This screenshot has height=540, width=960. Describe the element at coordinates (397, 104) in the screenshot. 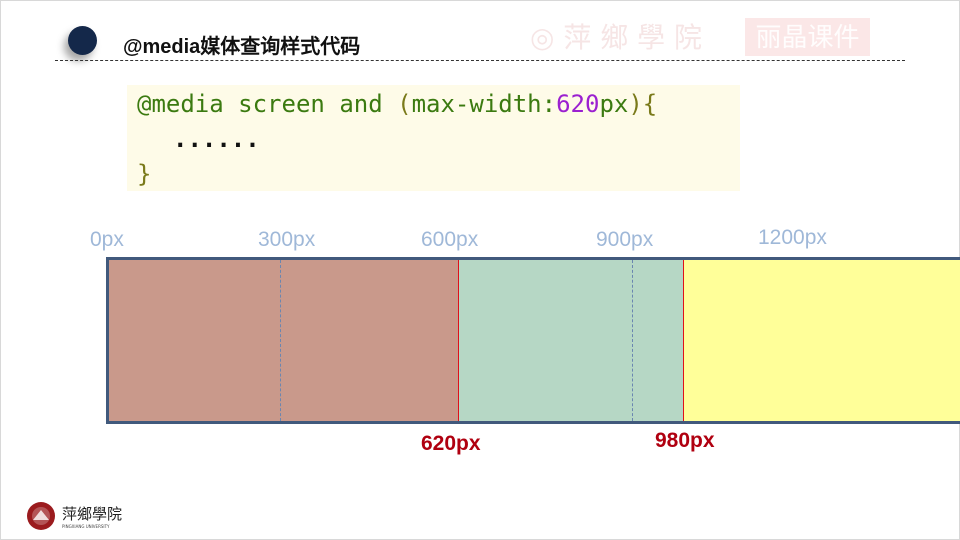

I see `code-line-1: @media screen and (max-width:620px){` at that location.